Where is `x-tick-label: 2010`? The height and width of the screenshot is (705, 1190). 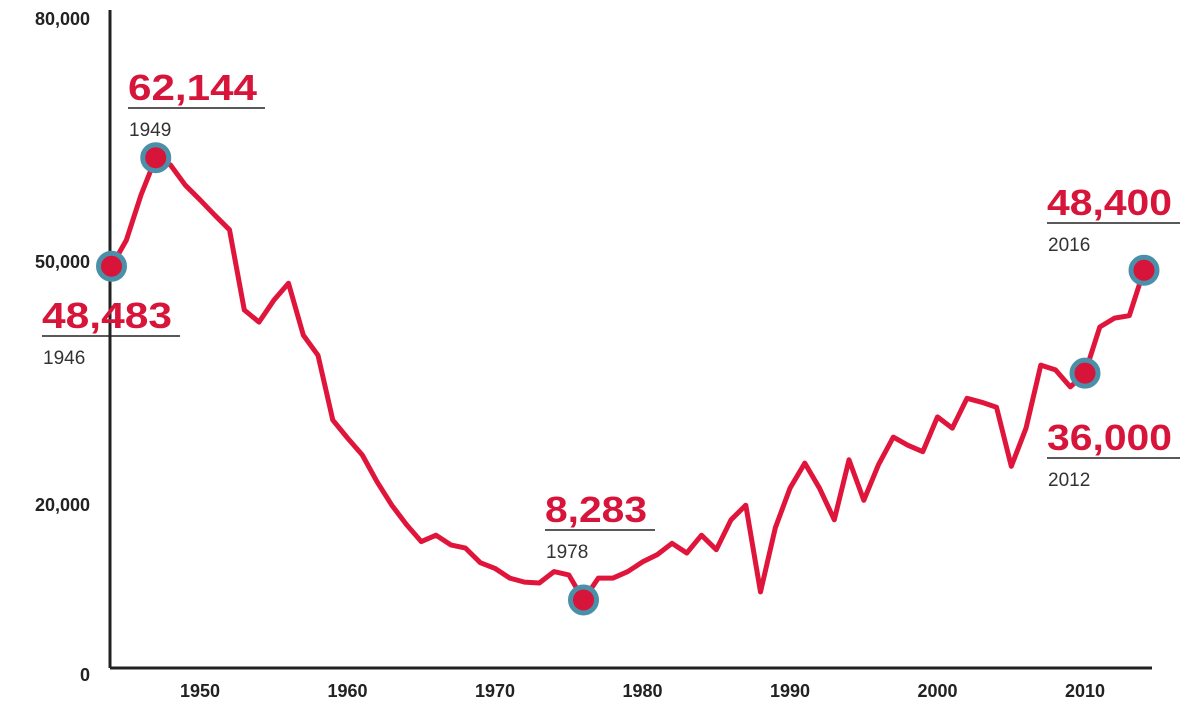
x-tick-label: 2010 is located at coordinates (1085, 691).